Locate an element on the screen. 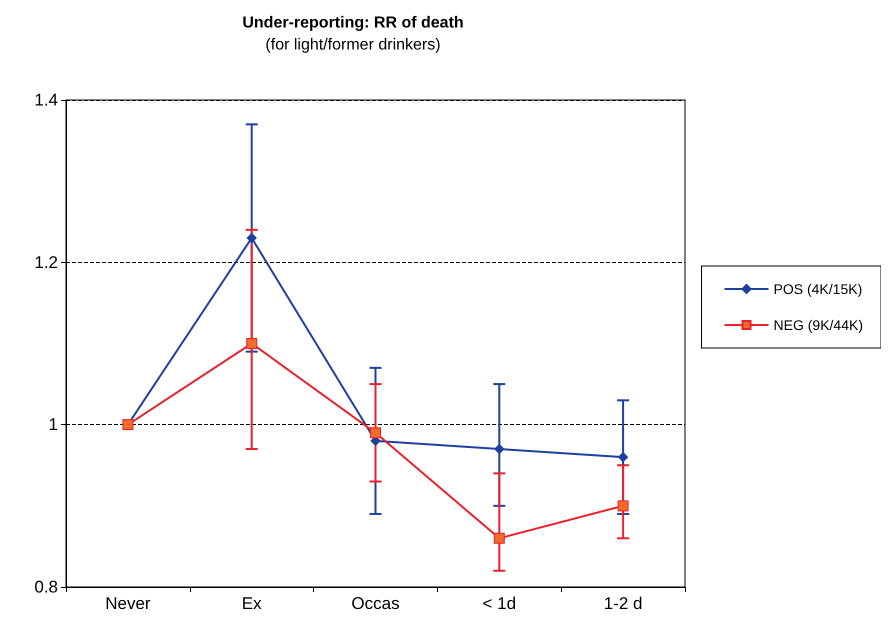  chart-title: Under-reporting: RR of death is located at coordinates (353, 23).